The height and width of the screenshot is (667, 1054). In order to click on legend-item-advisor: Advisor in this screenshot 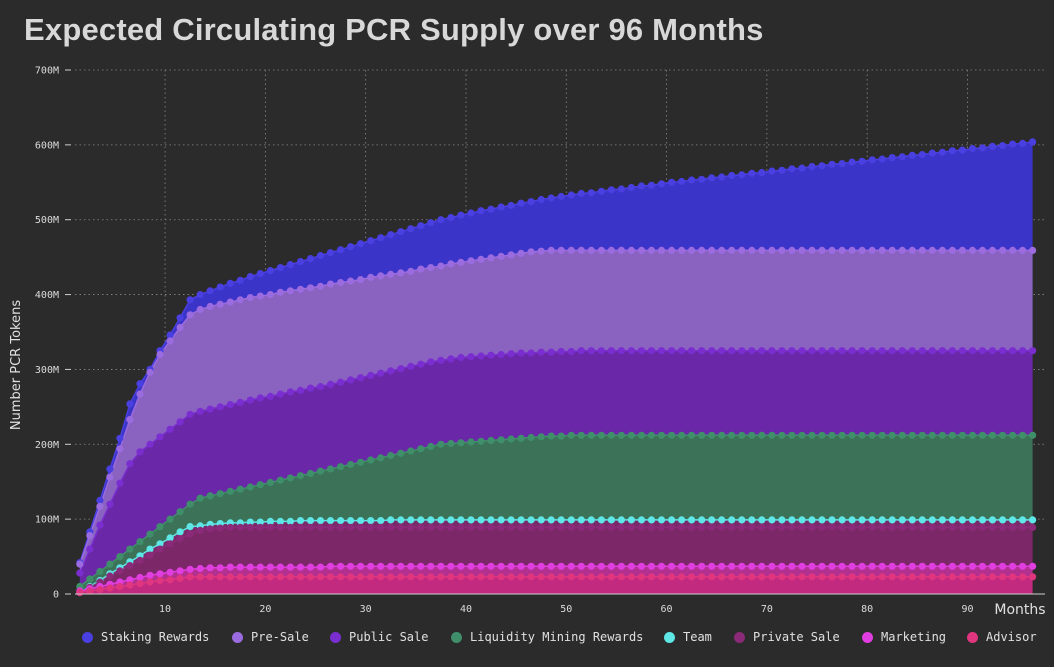, I will do `click(1002, 637)`.